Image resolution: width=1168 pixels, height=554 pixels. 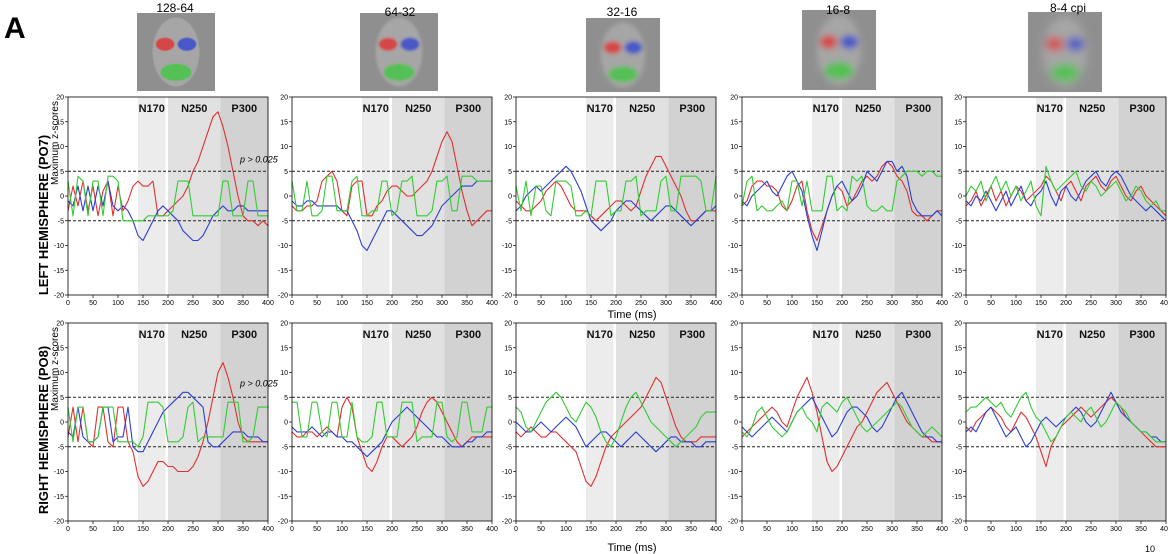 What do you see at coordinates (400, 12) in the screenshot?
I see `scale-label: 64-32` at bounding box center [400, 12].